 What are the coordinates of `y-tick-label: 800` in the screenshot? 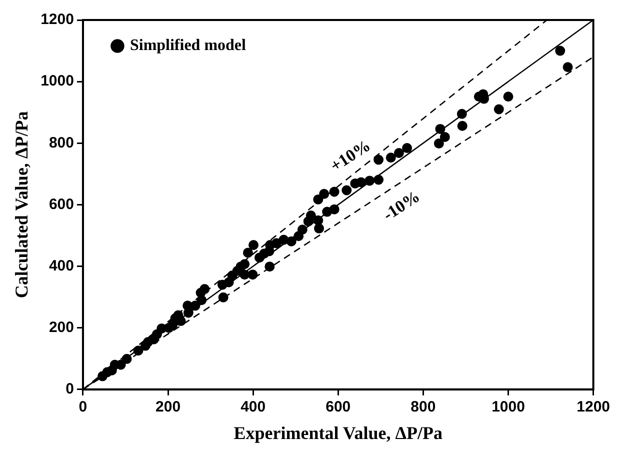 It's located at (61, 143).